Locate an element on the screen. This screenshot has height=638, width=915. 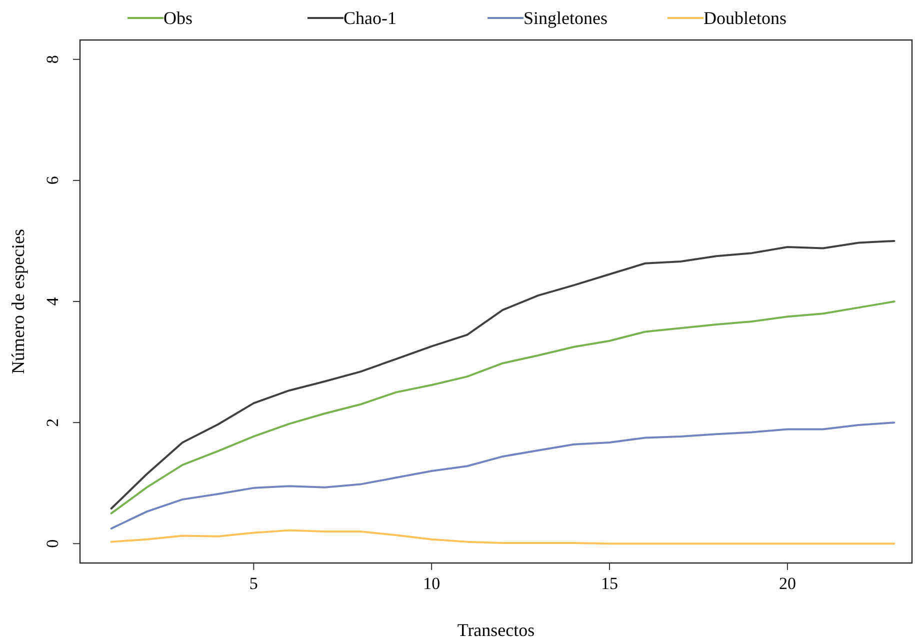
y-tick-label: 4 is located at coordinates (52, 301).